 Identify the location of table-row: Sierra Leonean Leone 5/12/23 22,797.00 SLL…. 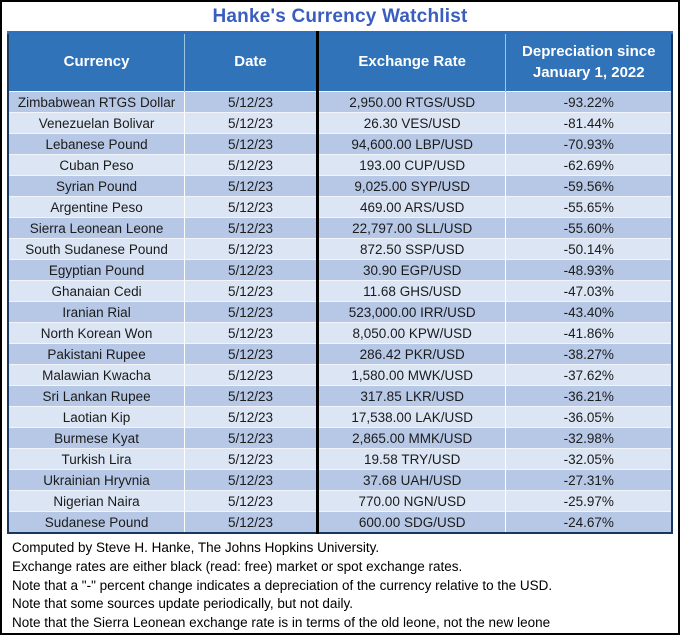
(340, 228).